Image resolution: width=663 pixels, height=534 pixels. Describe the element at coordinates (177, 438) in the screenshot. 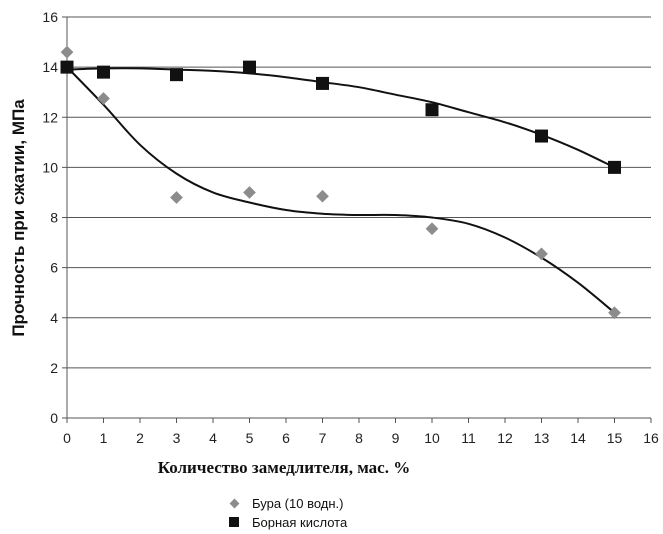

I see `x-tick-label: 3` at that location.